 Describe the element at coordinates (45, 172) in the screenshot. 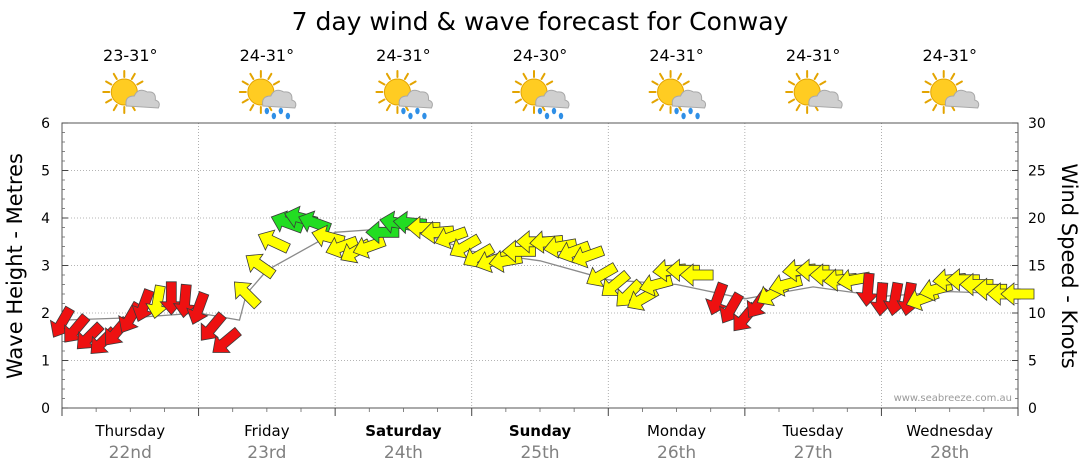

I see `left-tick-label: 5` at that location.